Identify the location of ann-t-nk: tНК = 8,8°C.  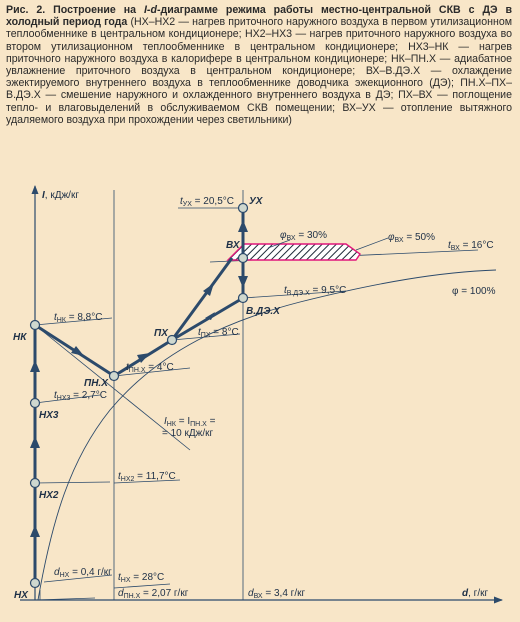
(78, 318).